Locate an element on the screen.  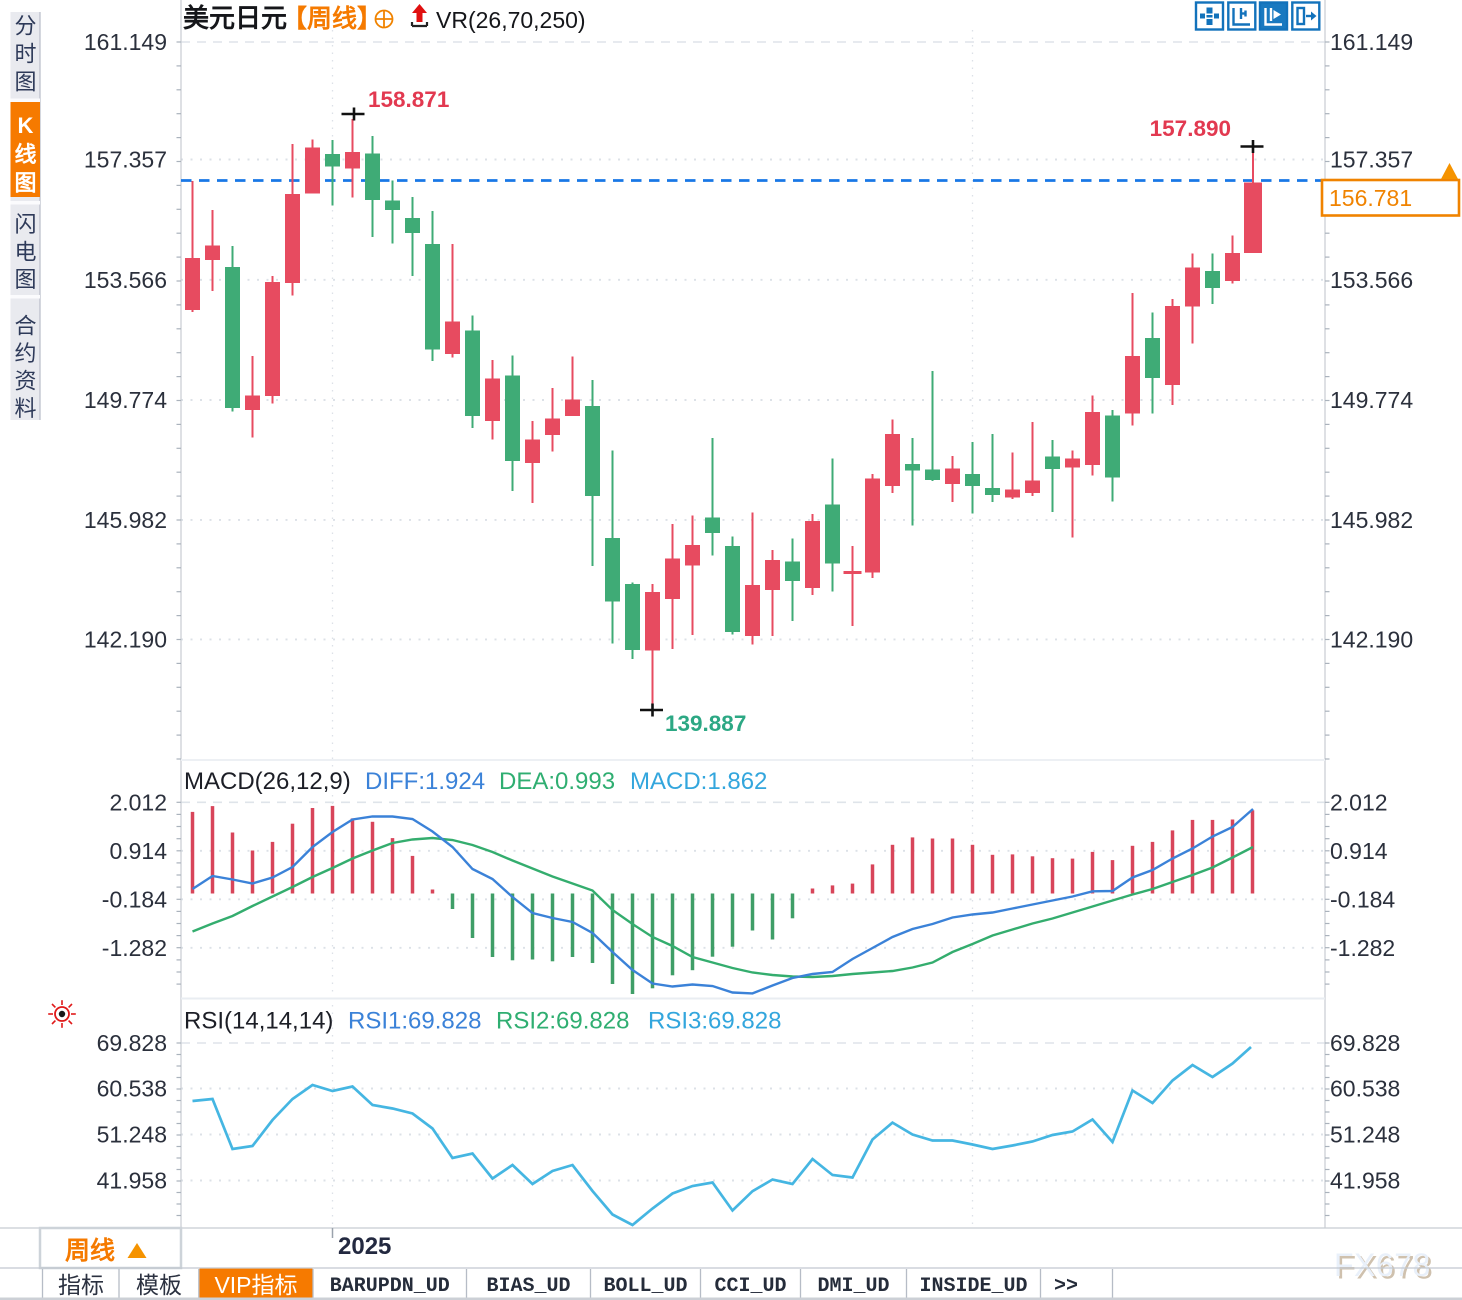
svg-text: VR(26,70,250) is located at coordinates (511, 20).